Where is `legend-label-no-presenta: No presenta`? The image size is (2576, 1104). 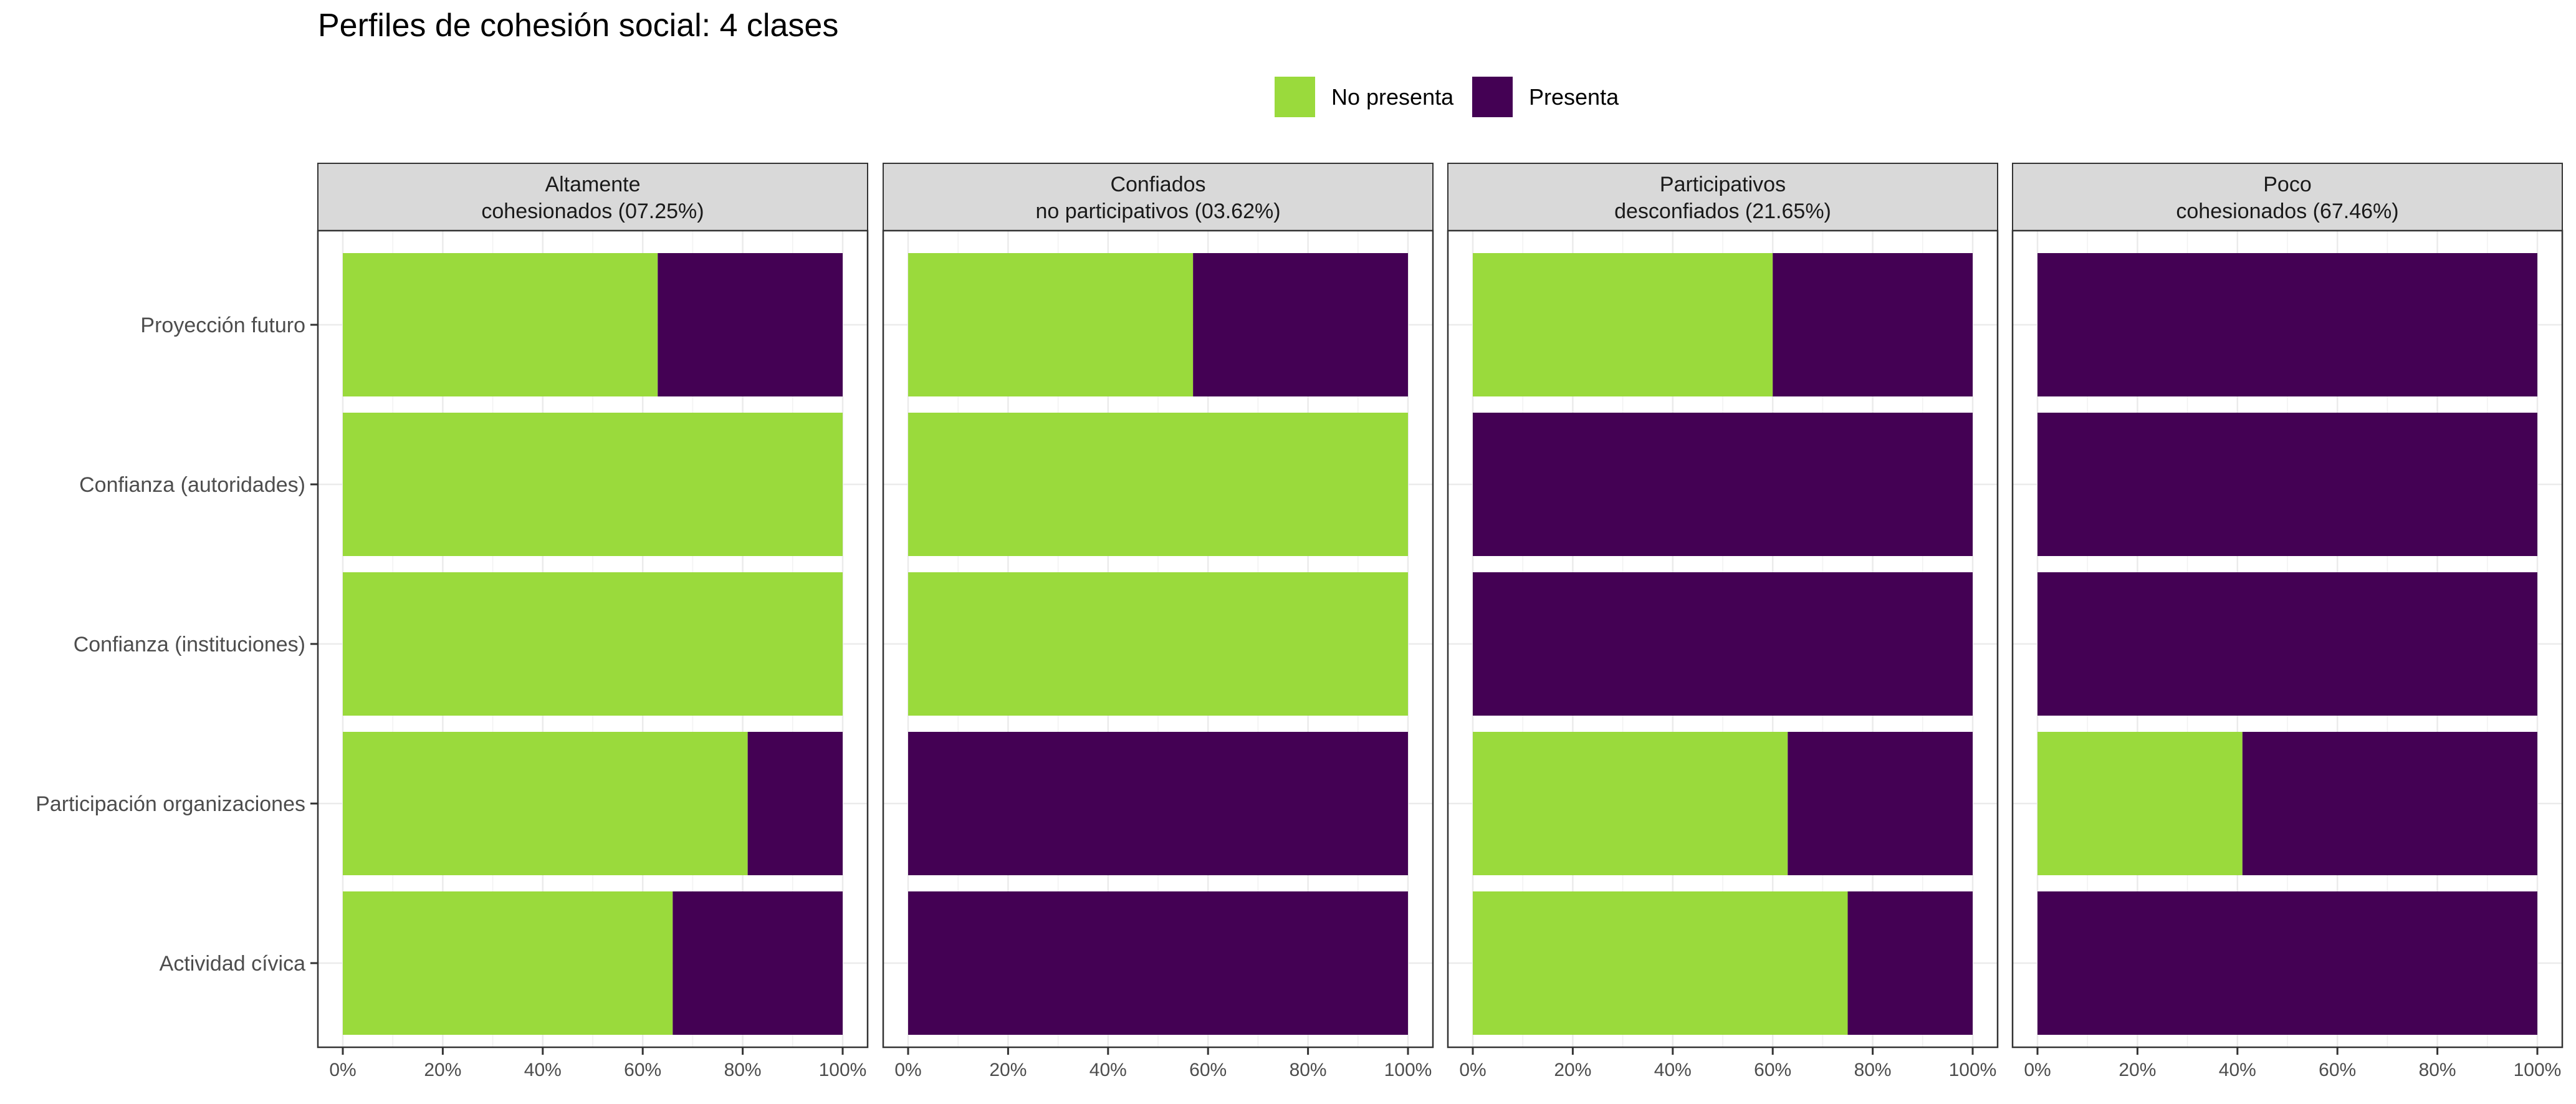
legend-label-no-presenta: No presenta is located at coordinates (1393, 97).